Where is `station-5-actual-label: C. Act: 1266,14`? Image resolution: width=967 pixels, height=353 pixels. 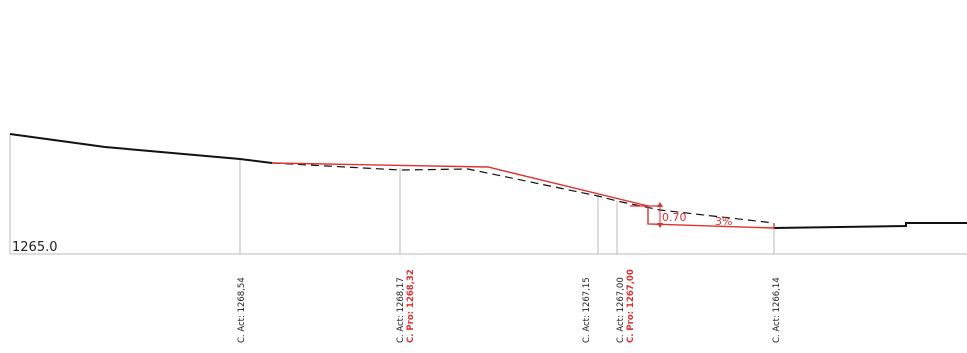
station-5-actual-label: C. Act: 1266,14 is located at coordinates (777, 310).